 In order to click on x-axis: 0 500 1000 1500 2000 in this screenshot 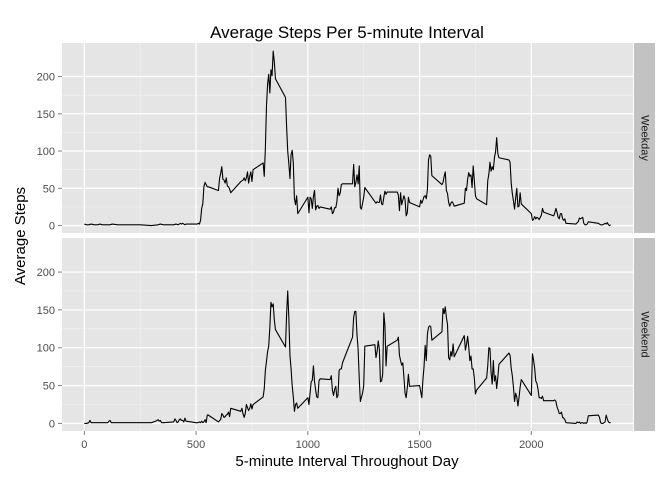, I will do `click(312, 441)`.